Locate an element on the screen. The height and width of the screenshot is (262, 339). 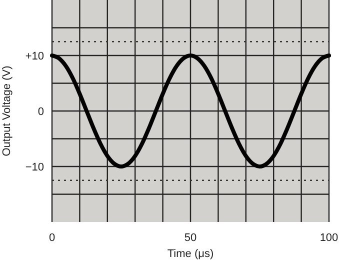
x-tick-label: 100 is located at coordinates (329, 238).